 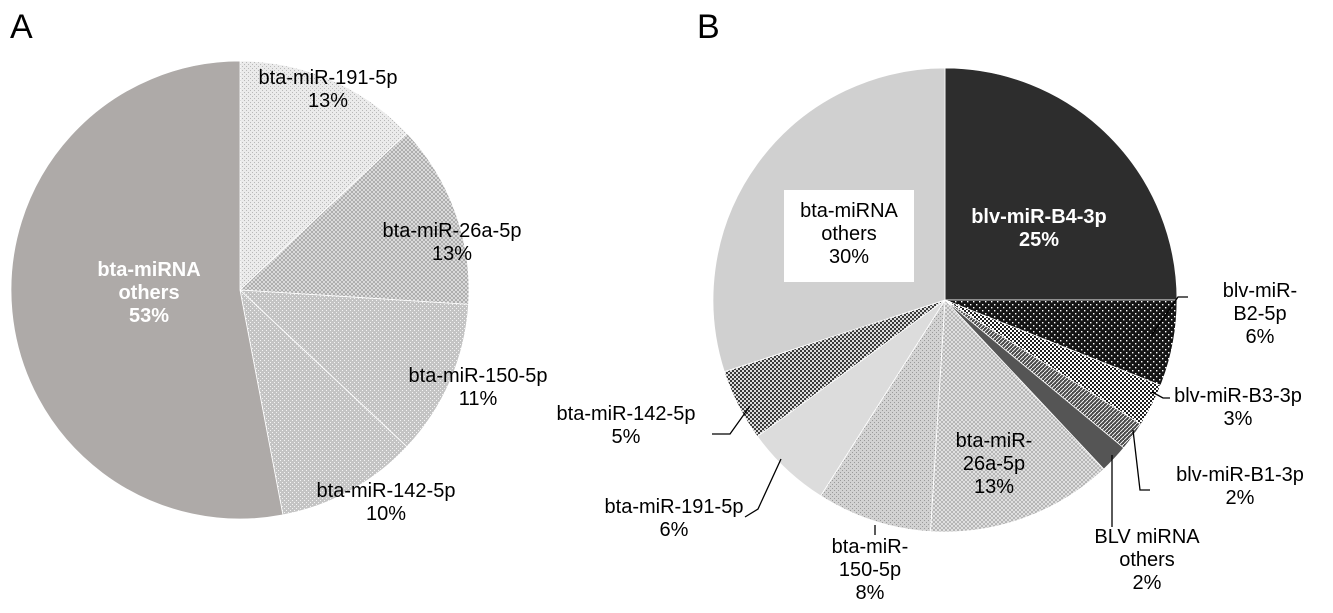 I want to click on slice-percent-label: 53%, so click(x=149, y=316).